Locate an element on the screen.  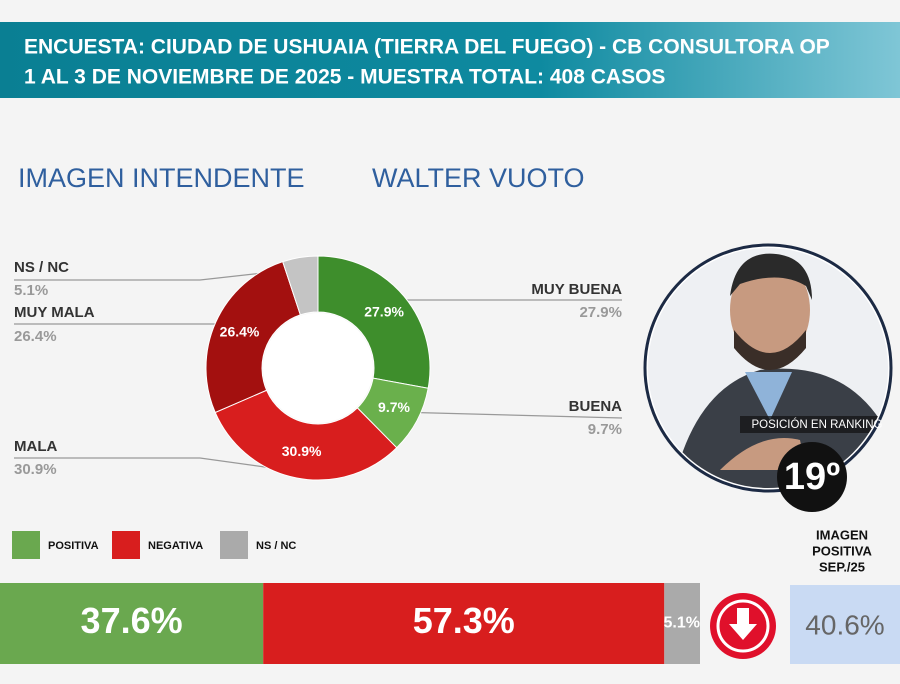
bar-label: 5.1% is located at coordinates (682, 623).